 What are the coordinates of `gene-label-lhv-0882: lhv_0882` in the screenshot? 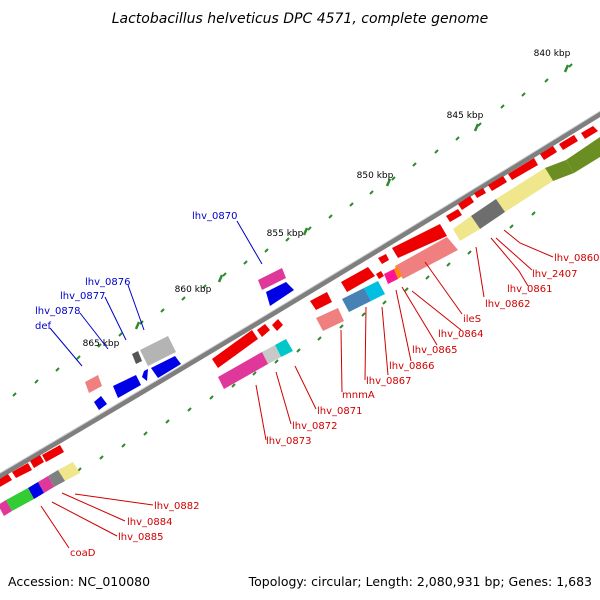 It's located at (176, 506).